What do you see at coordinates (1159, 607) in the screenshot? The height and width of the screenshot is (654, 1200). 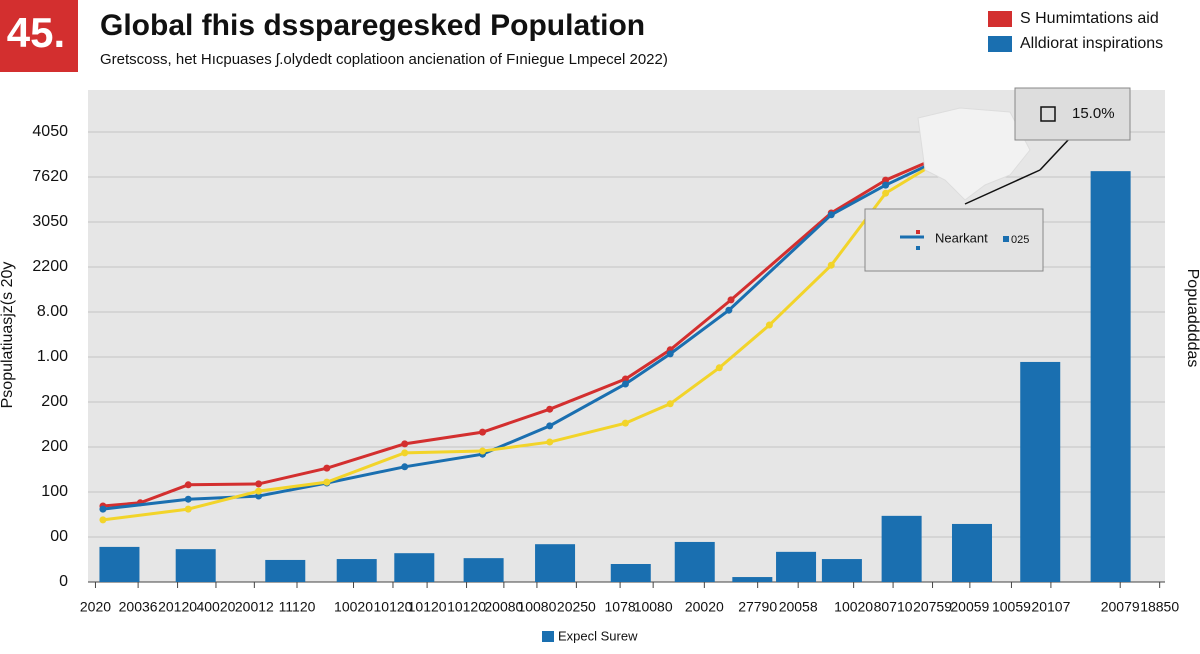 I see `x-tick-label: 18850` at bounding box center [1159, 607].